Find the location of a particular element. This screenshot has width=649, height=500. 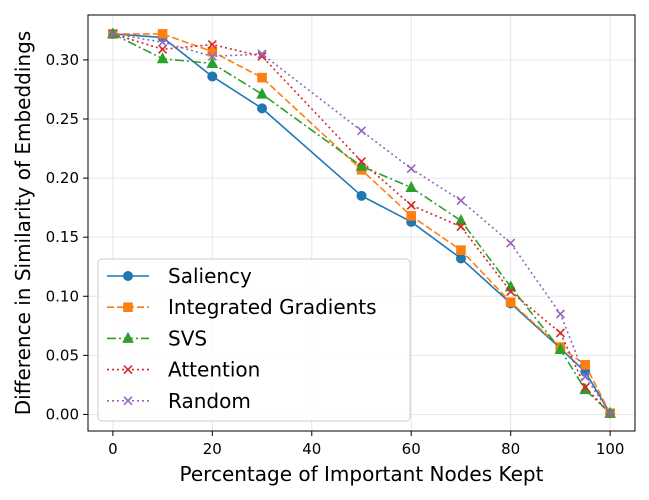

x-tick-label: 80 is located at coordinates (510, 449).